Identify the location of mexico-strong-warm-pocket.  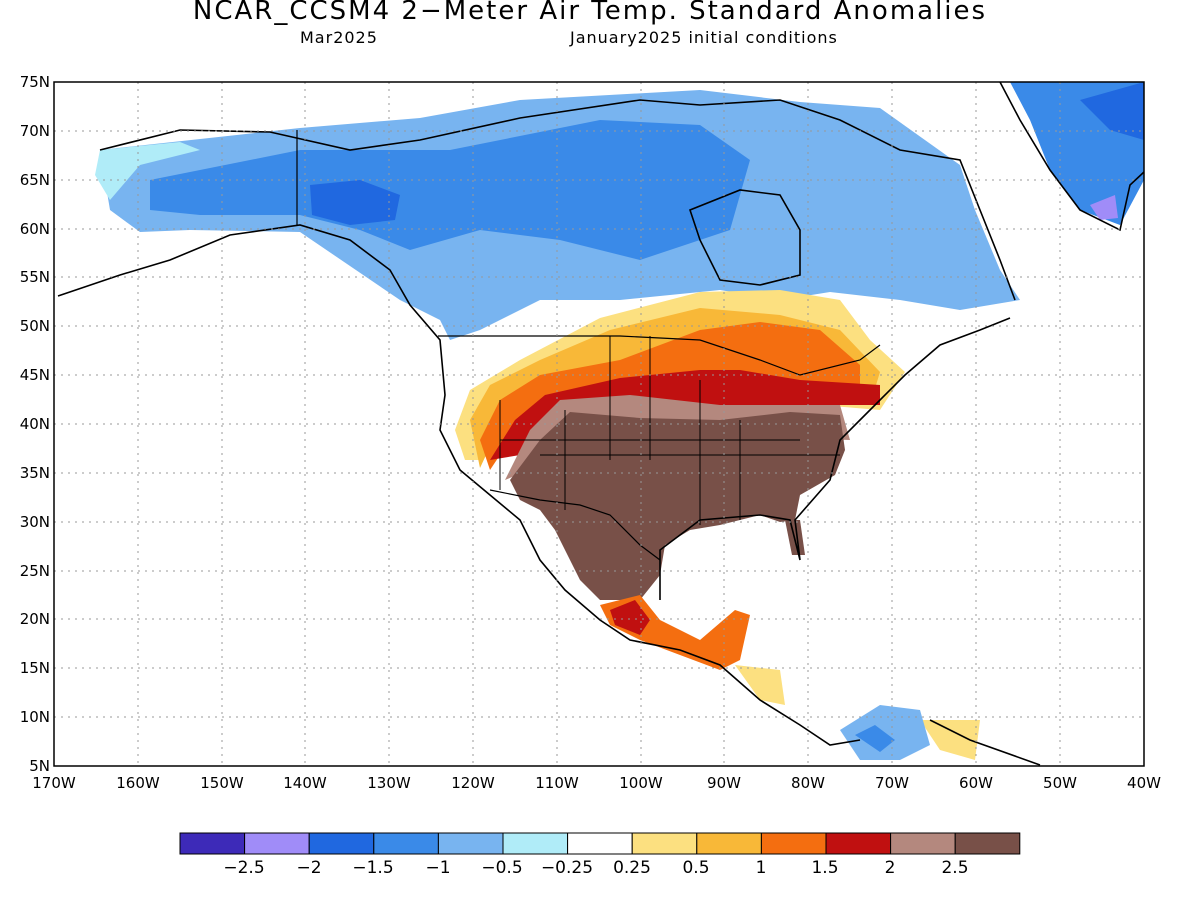
(630, 617).